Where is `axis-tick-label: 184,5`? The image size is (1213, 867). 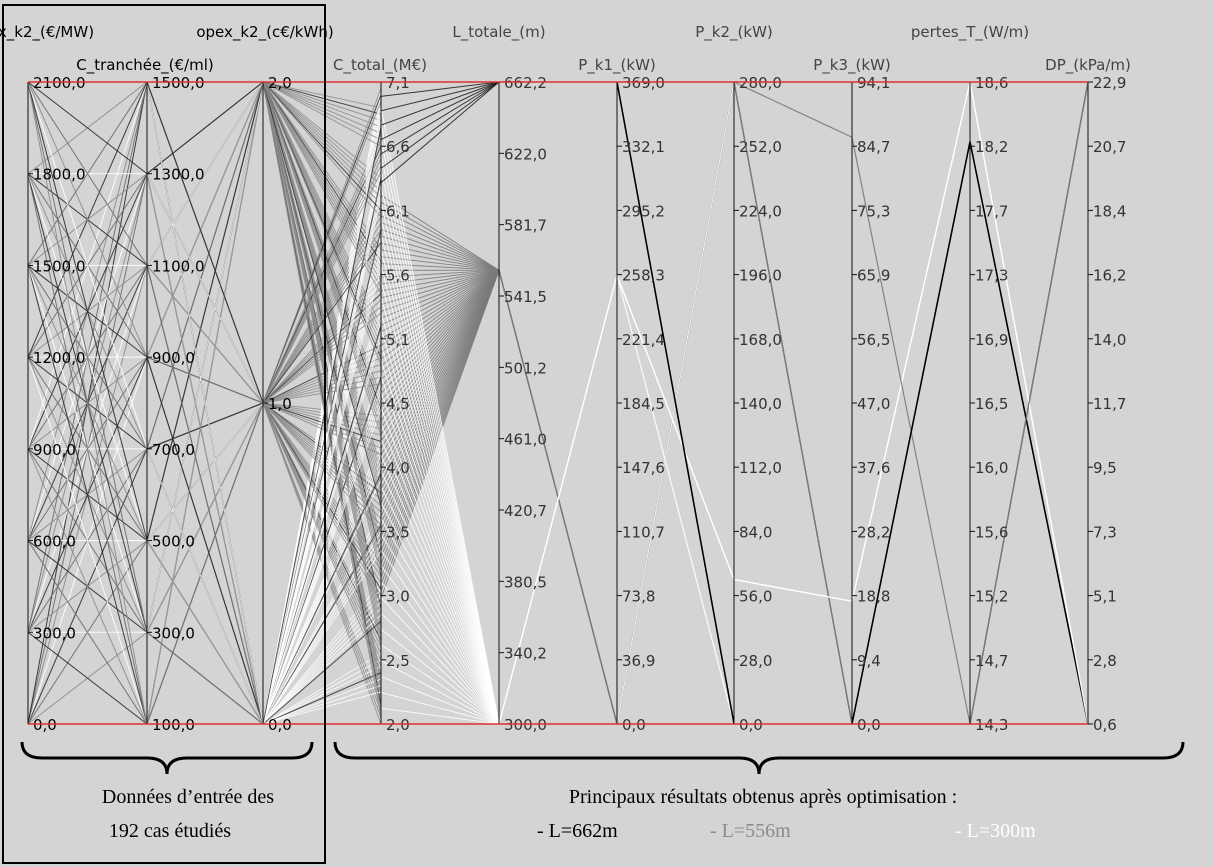 axis-tick-label: 184,5 is located at coordinates (643, 404).